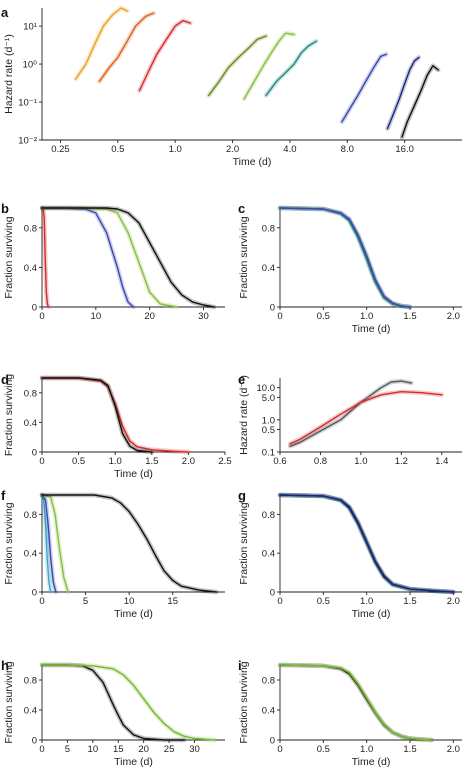  I want to click on x-tick-label: 0.25, so click(60, 149).